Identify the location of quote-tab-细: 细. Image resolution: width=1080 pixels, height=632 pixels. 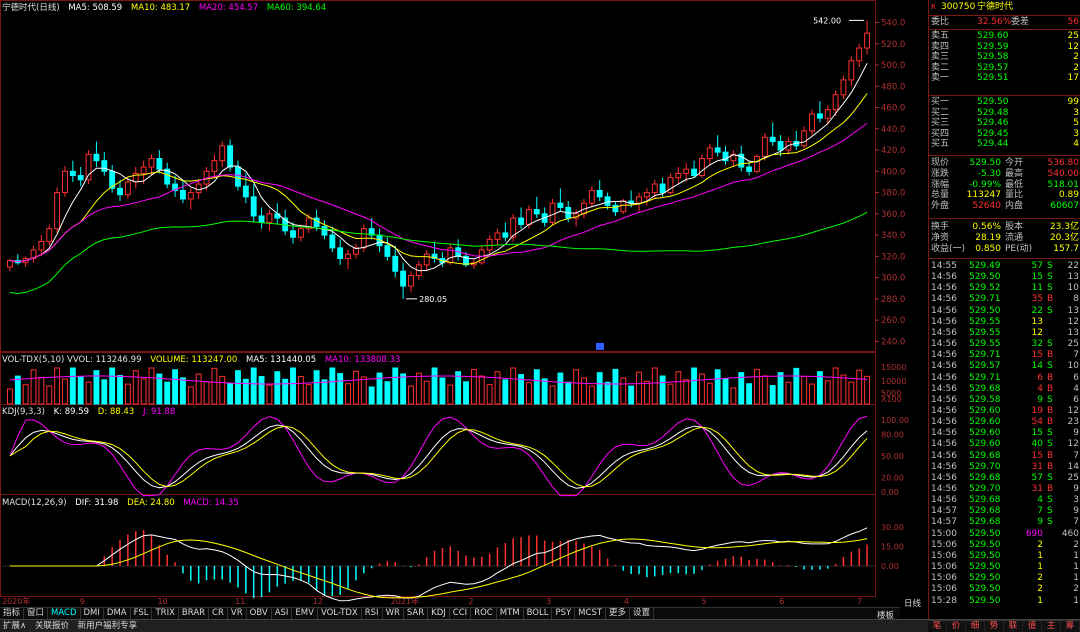
(975, 626).